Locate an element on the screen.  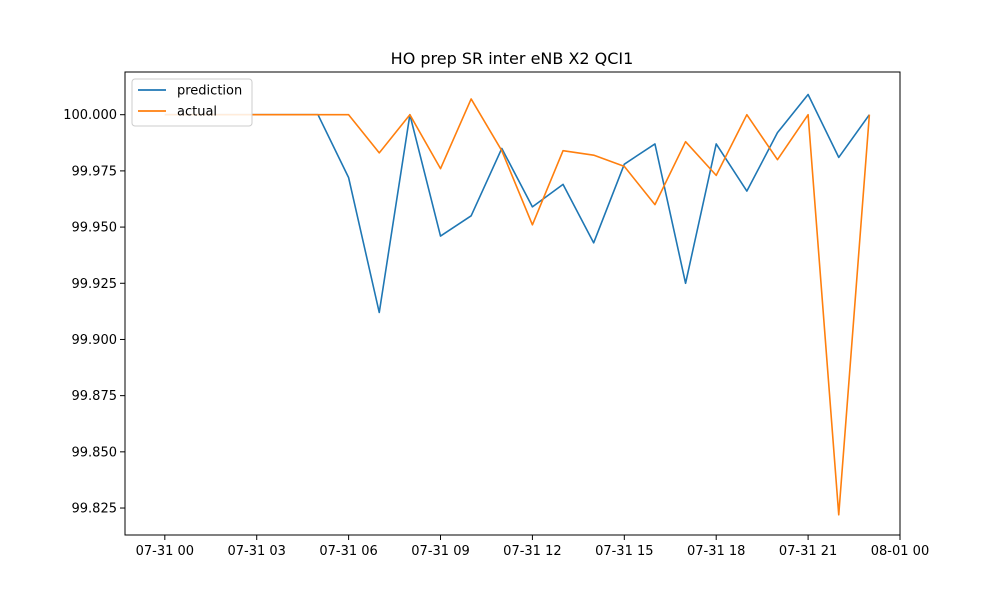
legend: prediction actual is located at coordinates (192, 102).